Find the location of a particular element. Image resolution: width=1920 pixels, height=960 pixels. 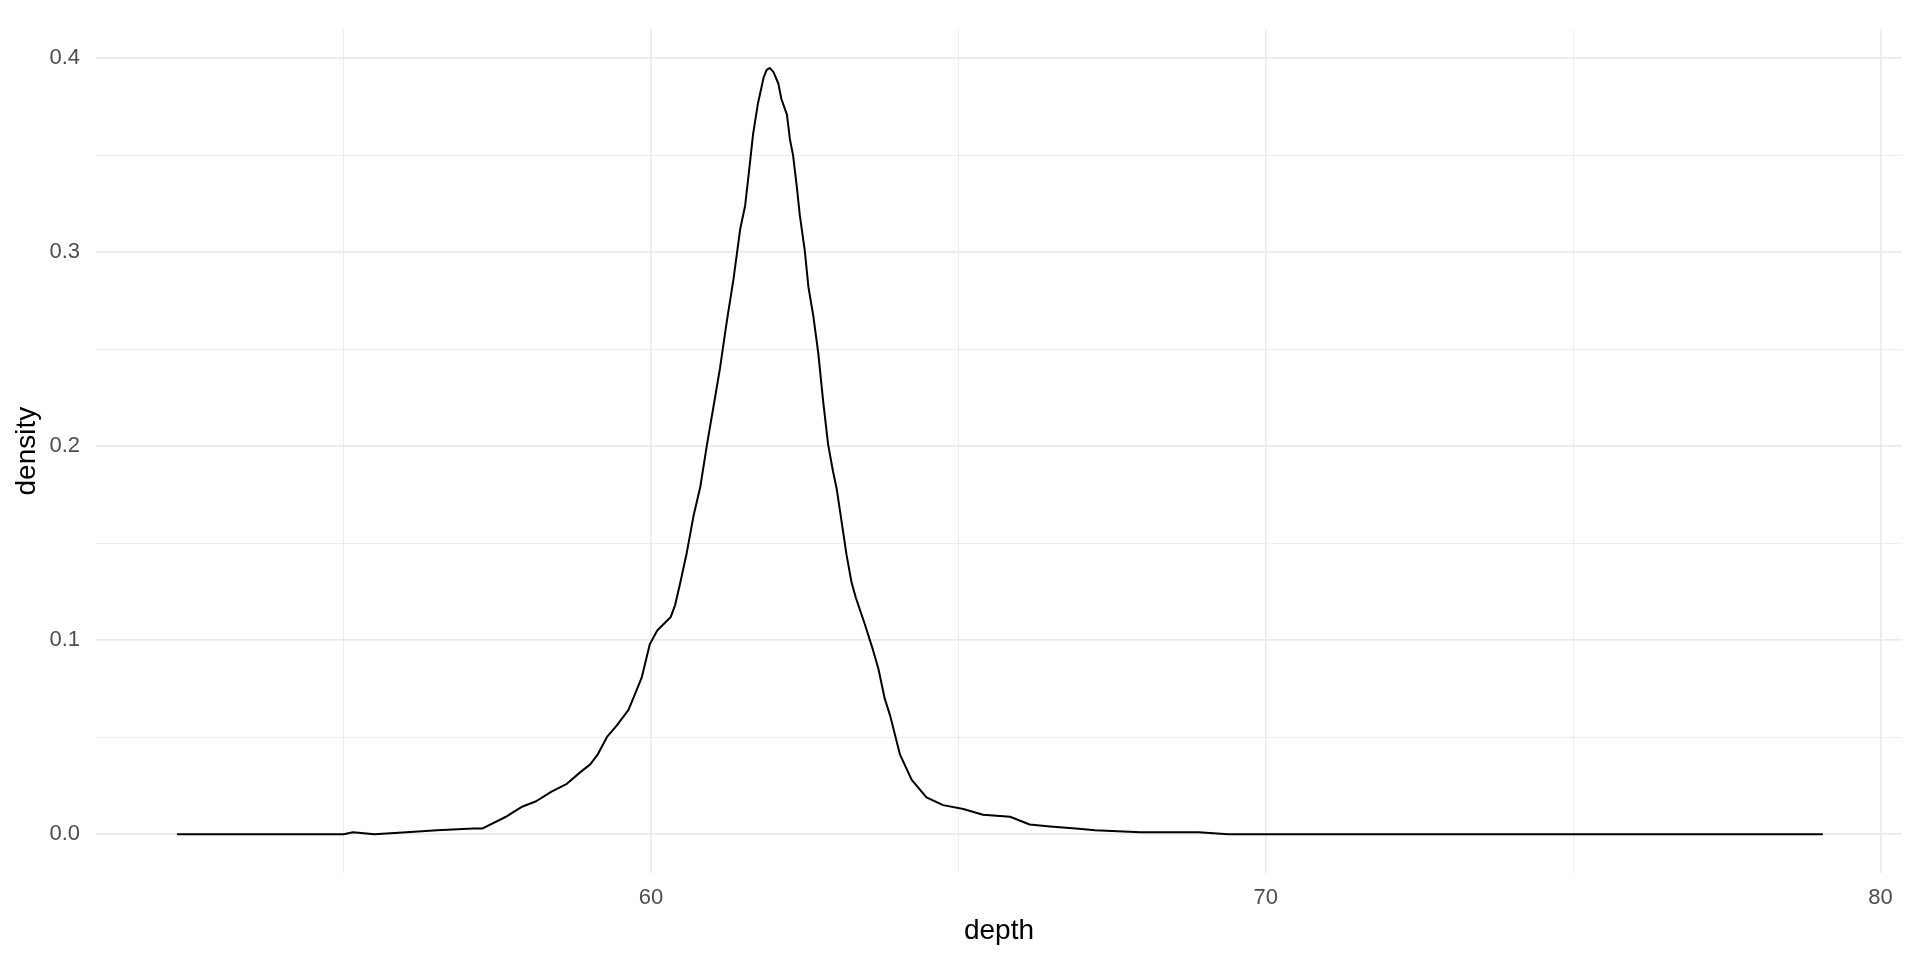

y-tick-label: 0.1 is located at coordinates (64, 639).